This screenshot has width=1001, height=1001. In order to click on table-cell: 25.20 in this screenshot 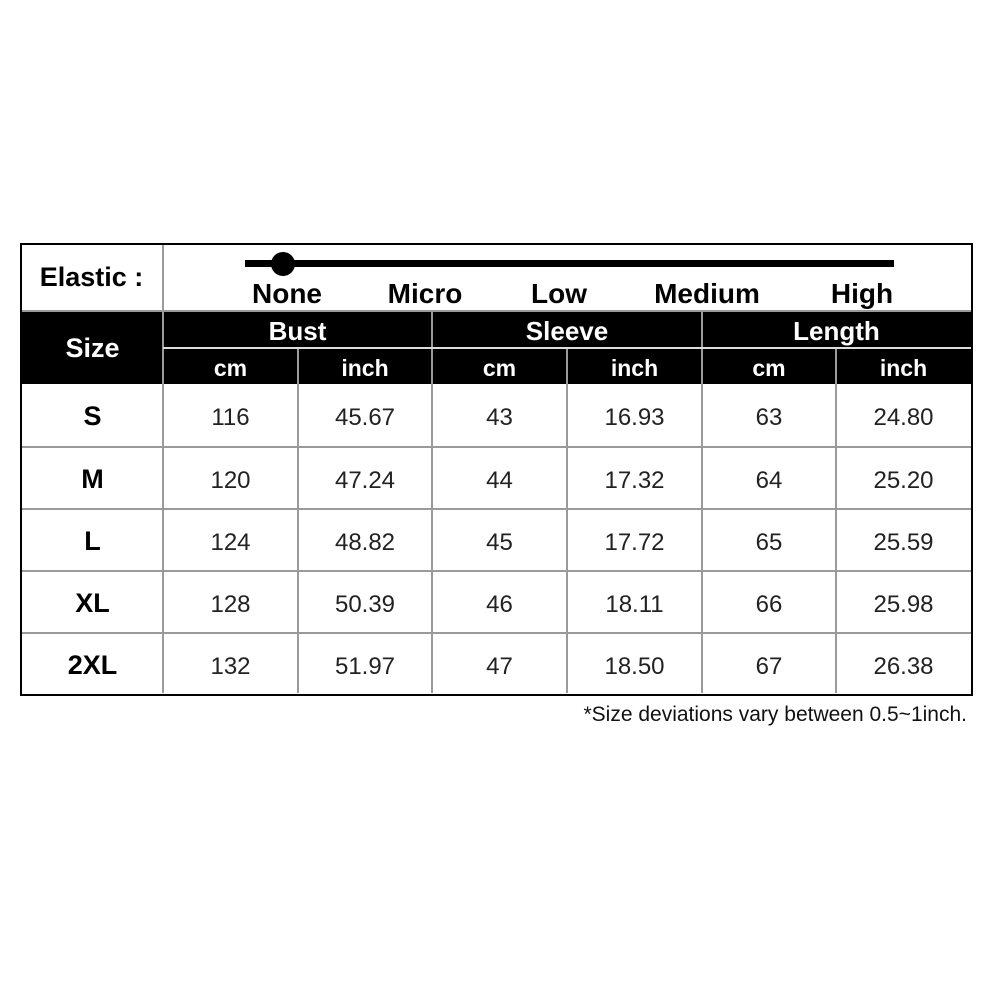, I will do `click(903, 480)`.